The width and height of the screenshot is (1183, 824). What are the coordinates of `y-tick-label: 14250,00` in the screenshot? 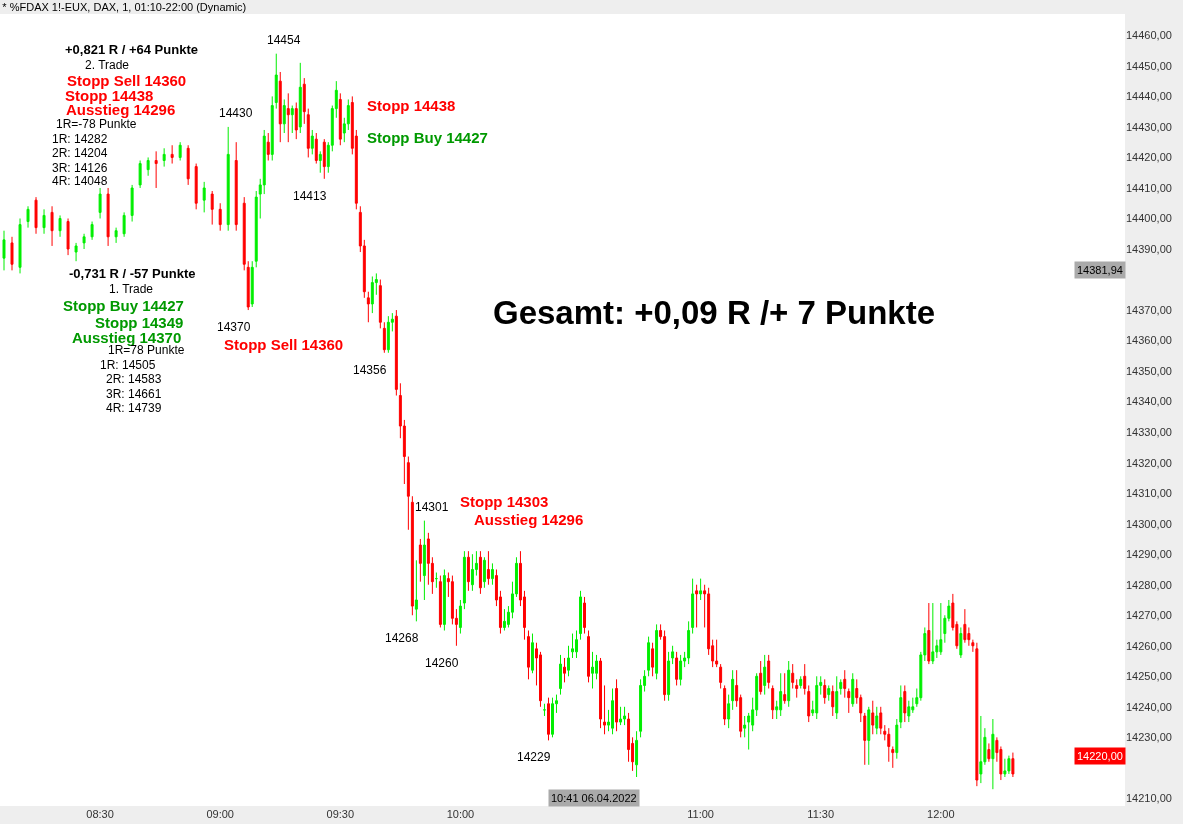 It's located at (1149, 676).